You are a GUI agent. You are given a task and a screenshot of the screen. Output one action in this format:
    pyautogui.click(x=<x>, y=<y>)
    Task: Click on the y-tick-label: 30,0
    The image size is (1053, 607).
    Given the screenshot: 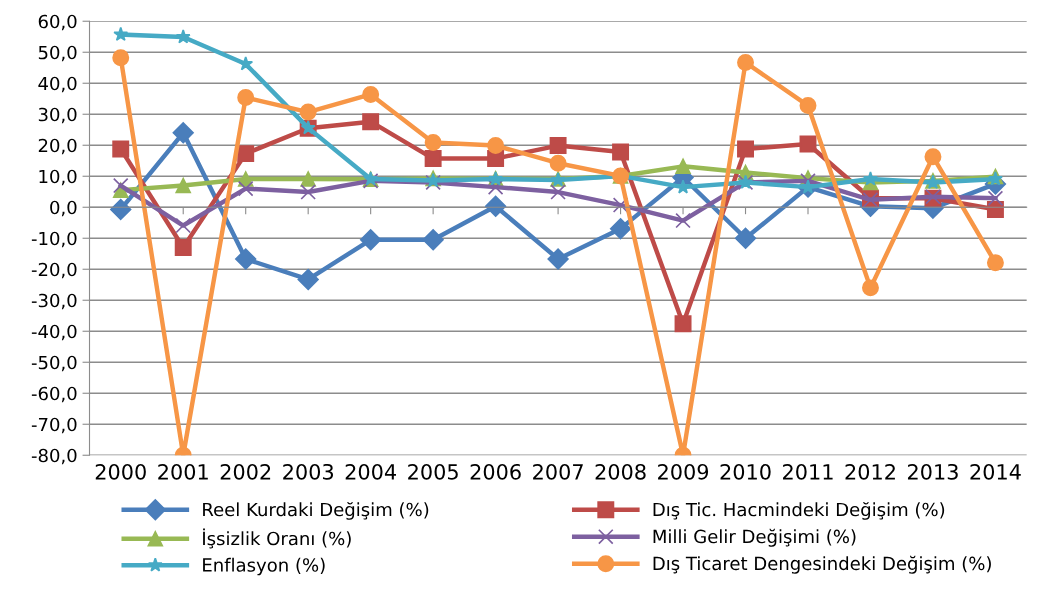 What is the action you would take?
    pyautogui.click(x=57, y=115)
    